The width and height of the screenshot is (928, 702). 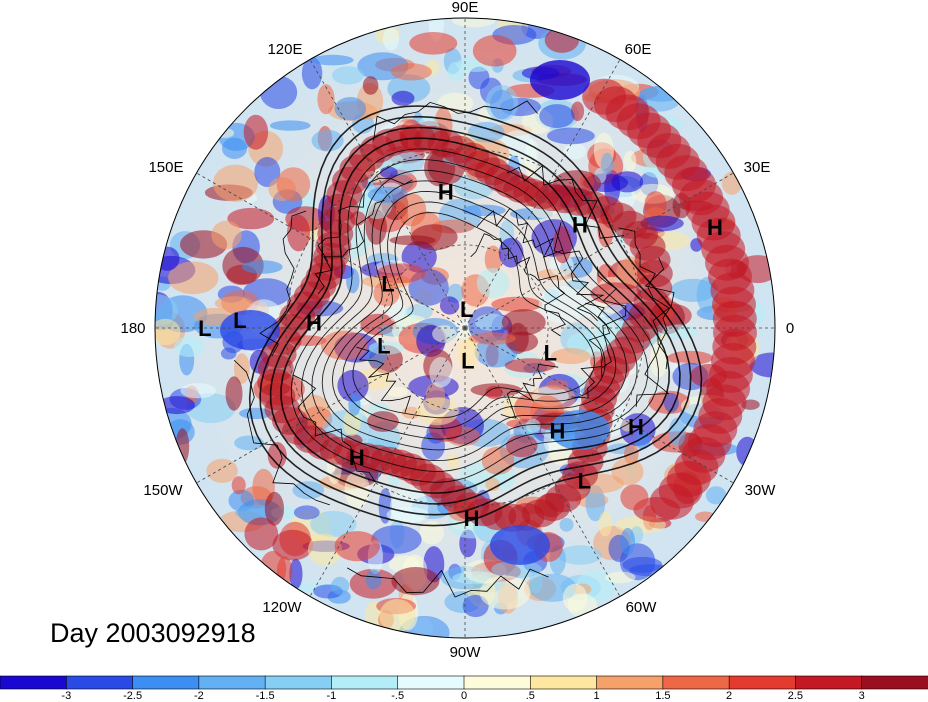 I want to click on colorbar-tick-label: -.5, so click(x=397, y=696).